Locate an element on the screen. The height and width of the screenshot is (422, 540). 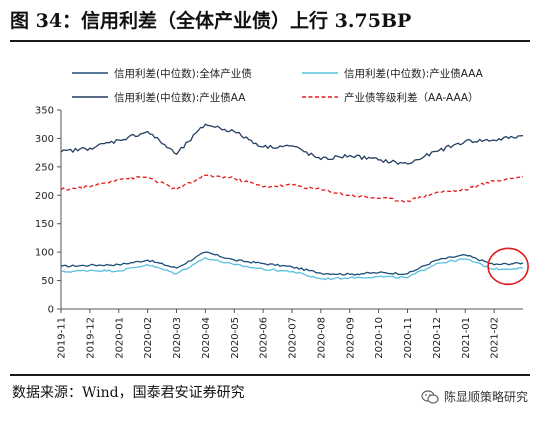
series-line-aa is located at coordinates (292, 144).